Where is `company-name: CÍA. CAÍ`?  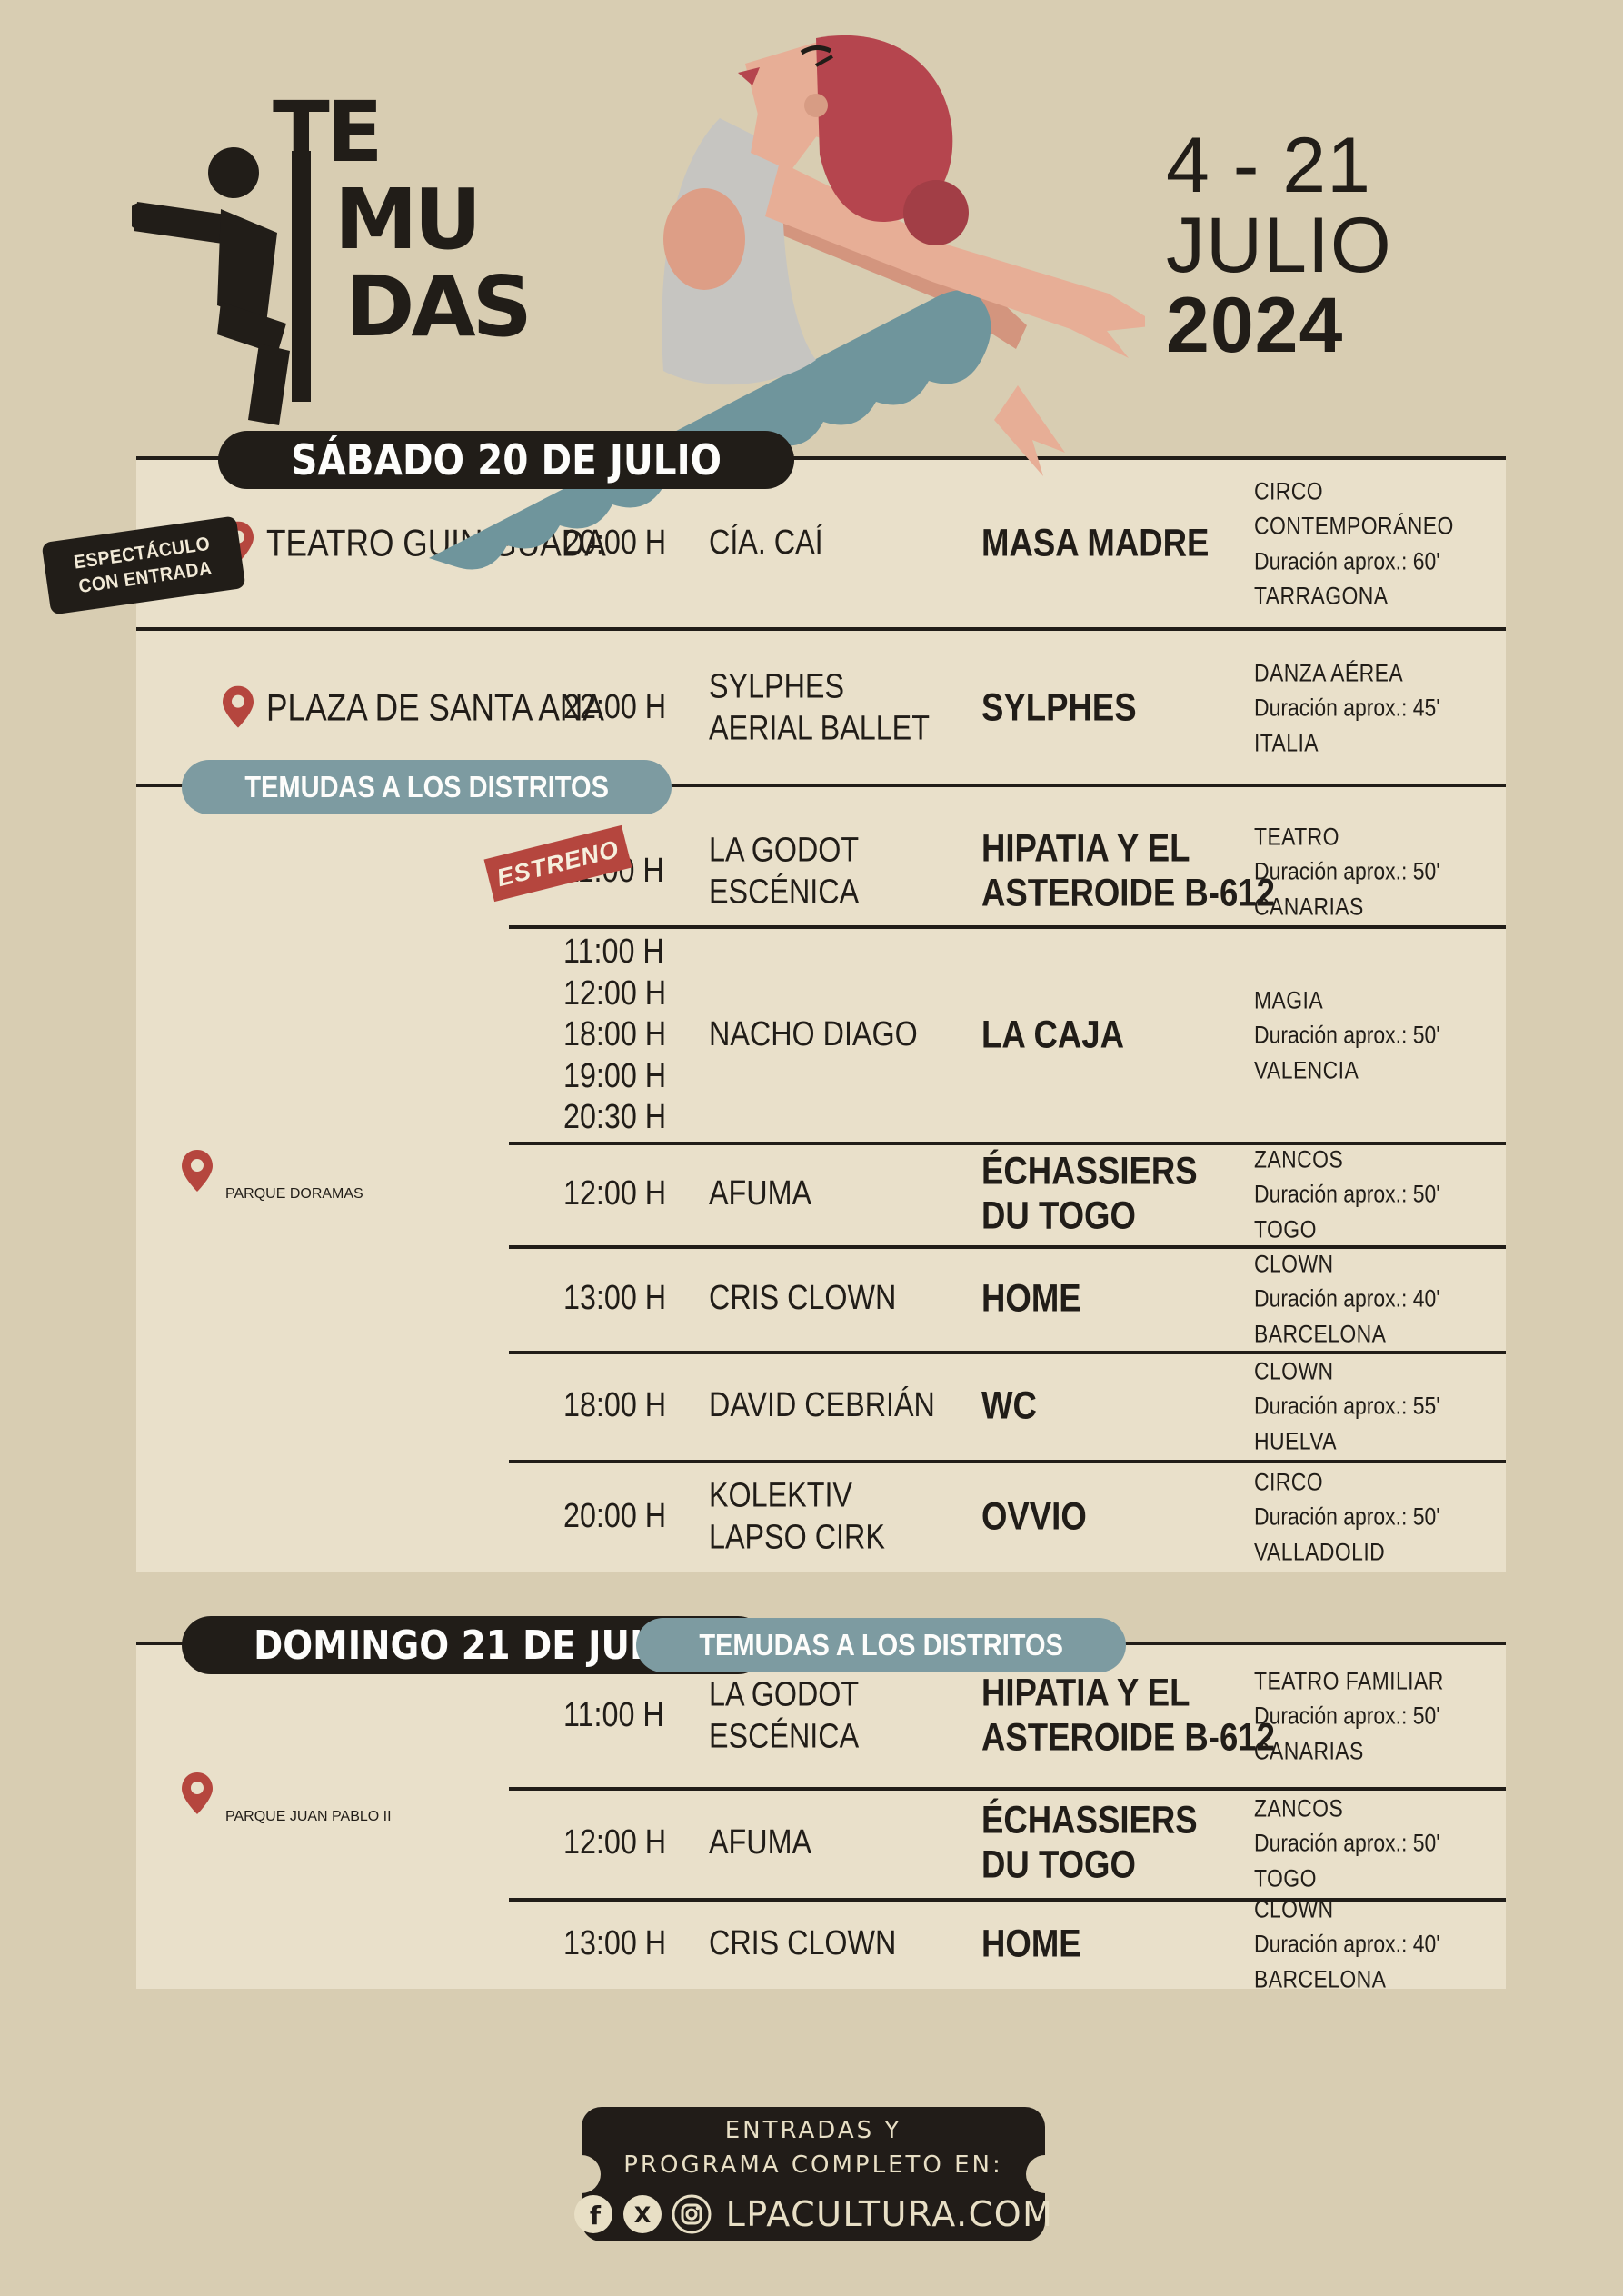 company-name: CÍA. CAÍ is located at coordinates (766, 543).